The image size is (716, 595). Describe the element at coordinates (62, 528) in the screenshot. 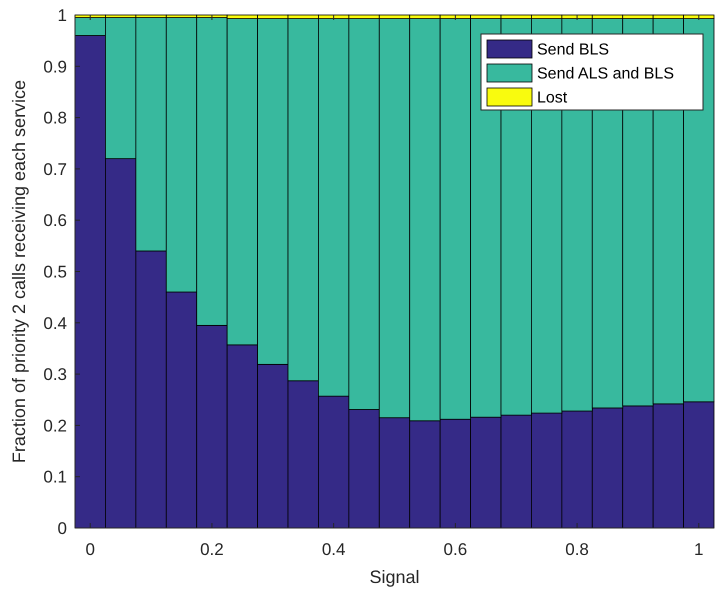

I see `y-tick-label: 0` at that location.